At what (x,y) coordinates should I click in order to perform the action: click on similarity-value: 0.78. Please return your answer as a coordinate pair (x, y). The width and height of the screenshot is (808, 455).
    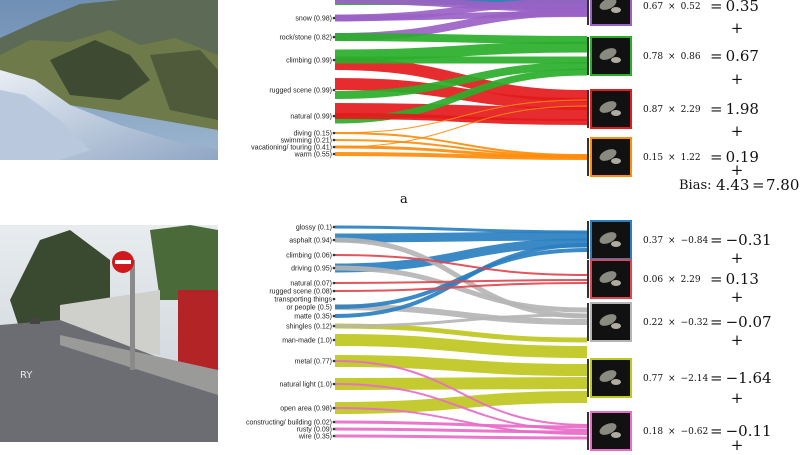
    Looking at the image, I should click on (653, 57).